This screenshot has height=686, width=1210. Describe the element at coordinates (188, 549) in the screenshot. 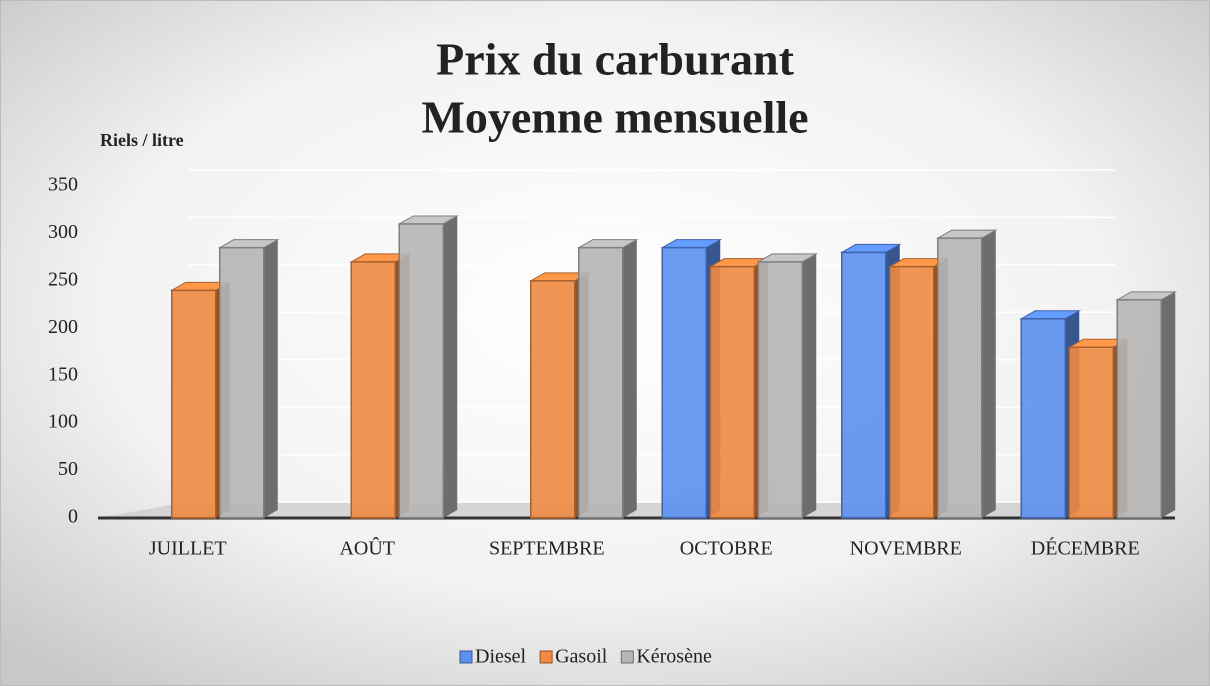

I see `x-tick-label: JUILLET` at that location.